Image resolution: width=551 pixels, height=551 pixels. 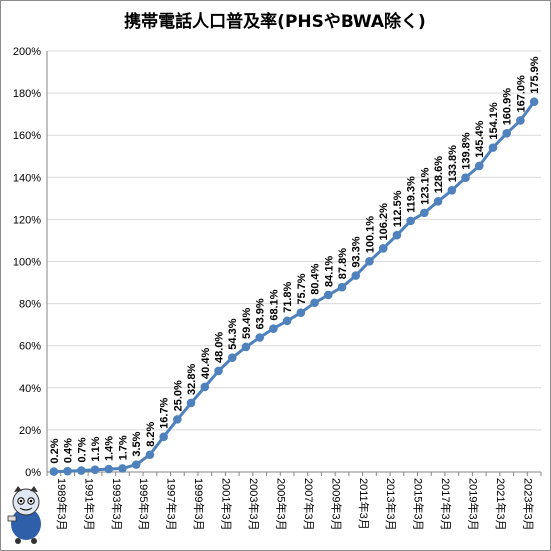 I want to click on data-label: 175.9%, so click(x=535, y=75).